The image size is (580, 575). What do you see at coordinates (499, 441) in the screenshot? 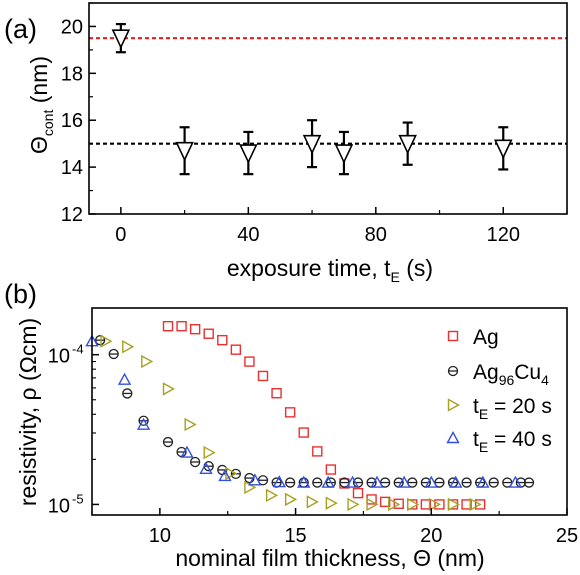
I see `legend-item-4: tE = 40 s` at bounding box center [499, 441].